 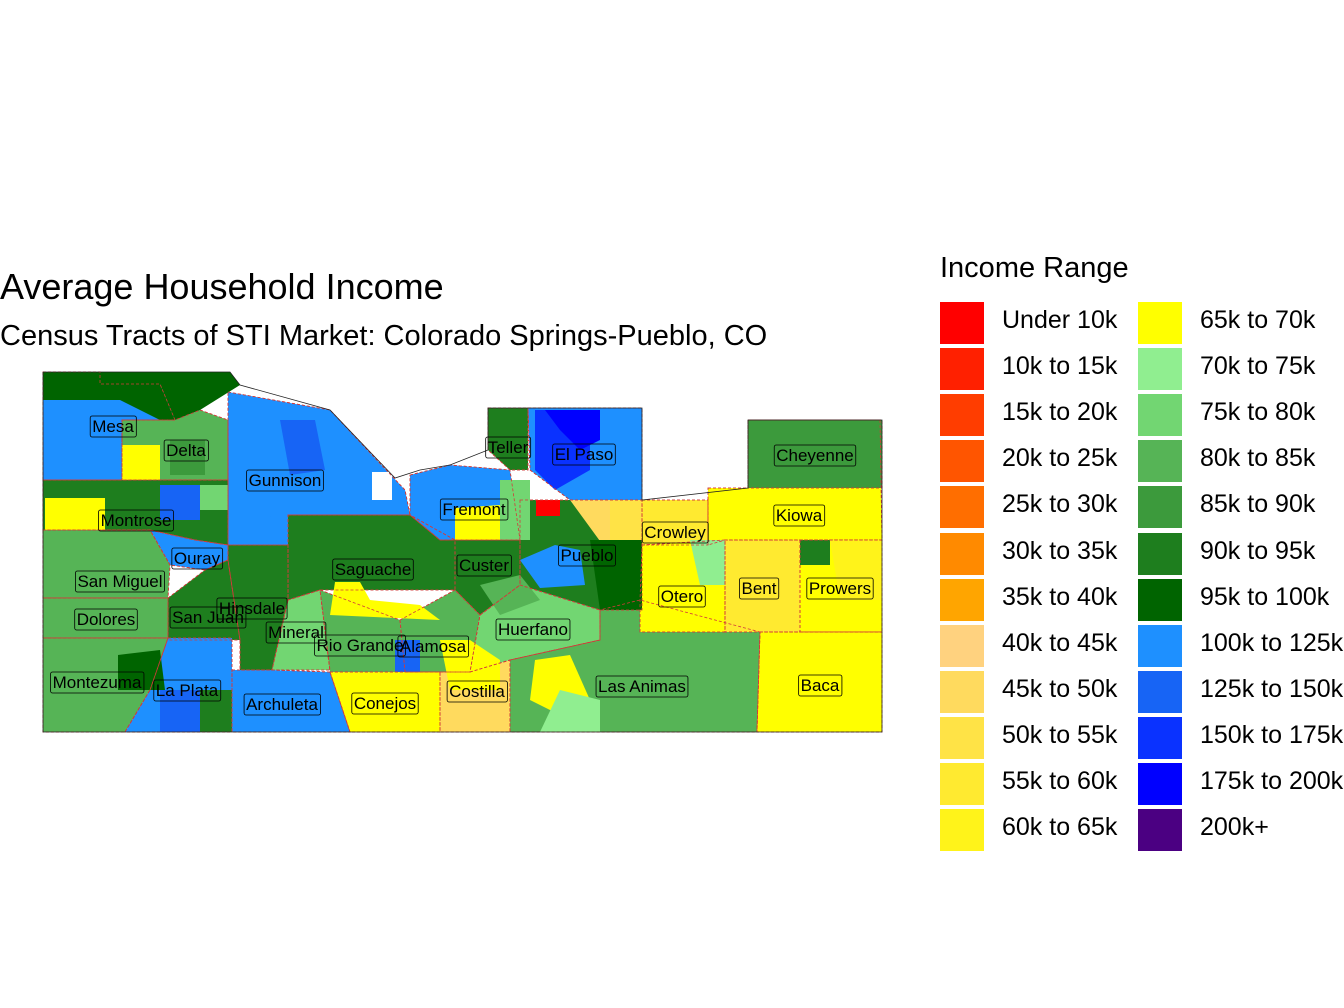 What do you see at coordinates (1272, 781) in the screenshot?
I see `legend-label: 175k to 200k` at bounding box center [1272, 781].